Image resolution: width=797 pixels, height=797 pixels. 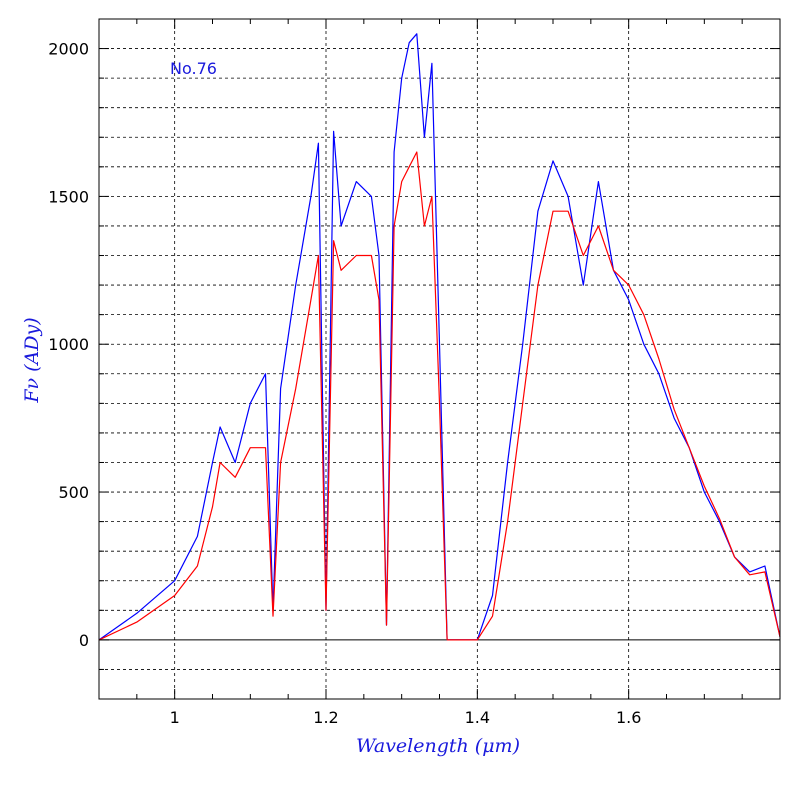 I want to click on y-axis-label: Fν (ADy), so click(x=32, y=360).